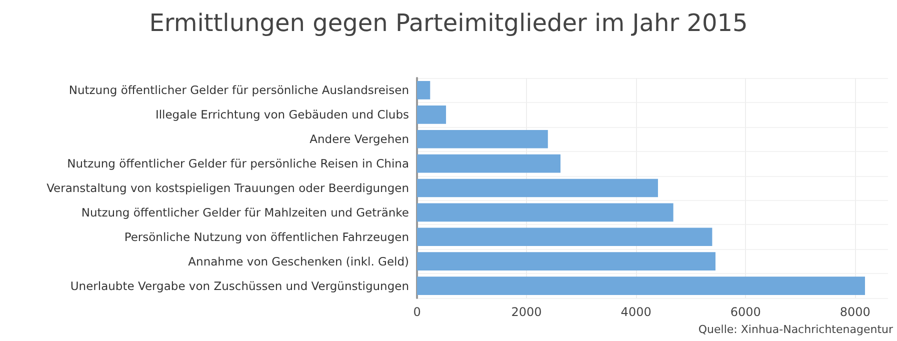  I want to click on y-tick-label: Persönliche Nutzung von öffentlichen Fahrzeugen, so click(266, 237).